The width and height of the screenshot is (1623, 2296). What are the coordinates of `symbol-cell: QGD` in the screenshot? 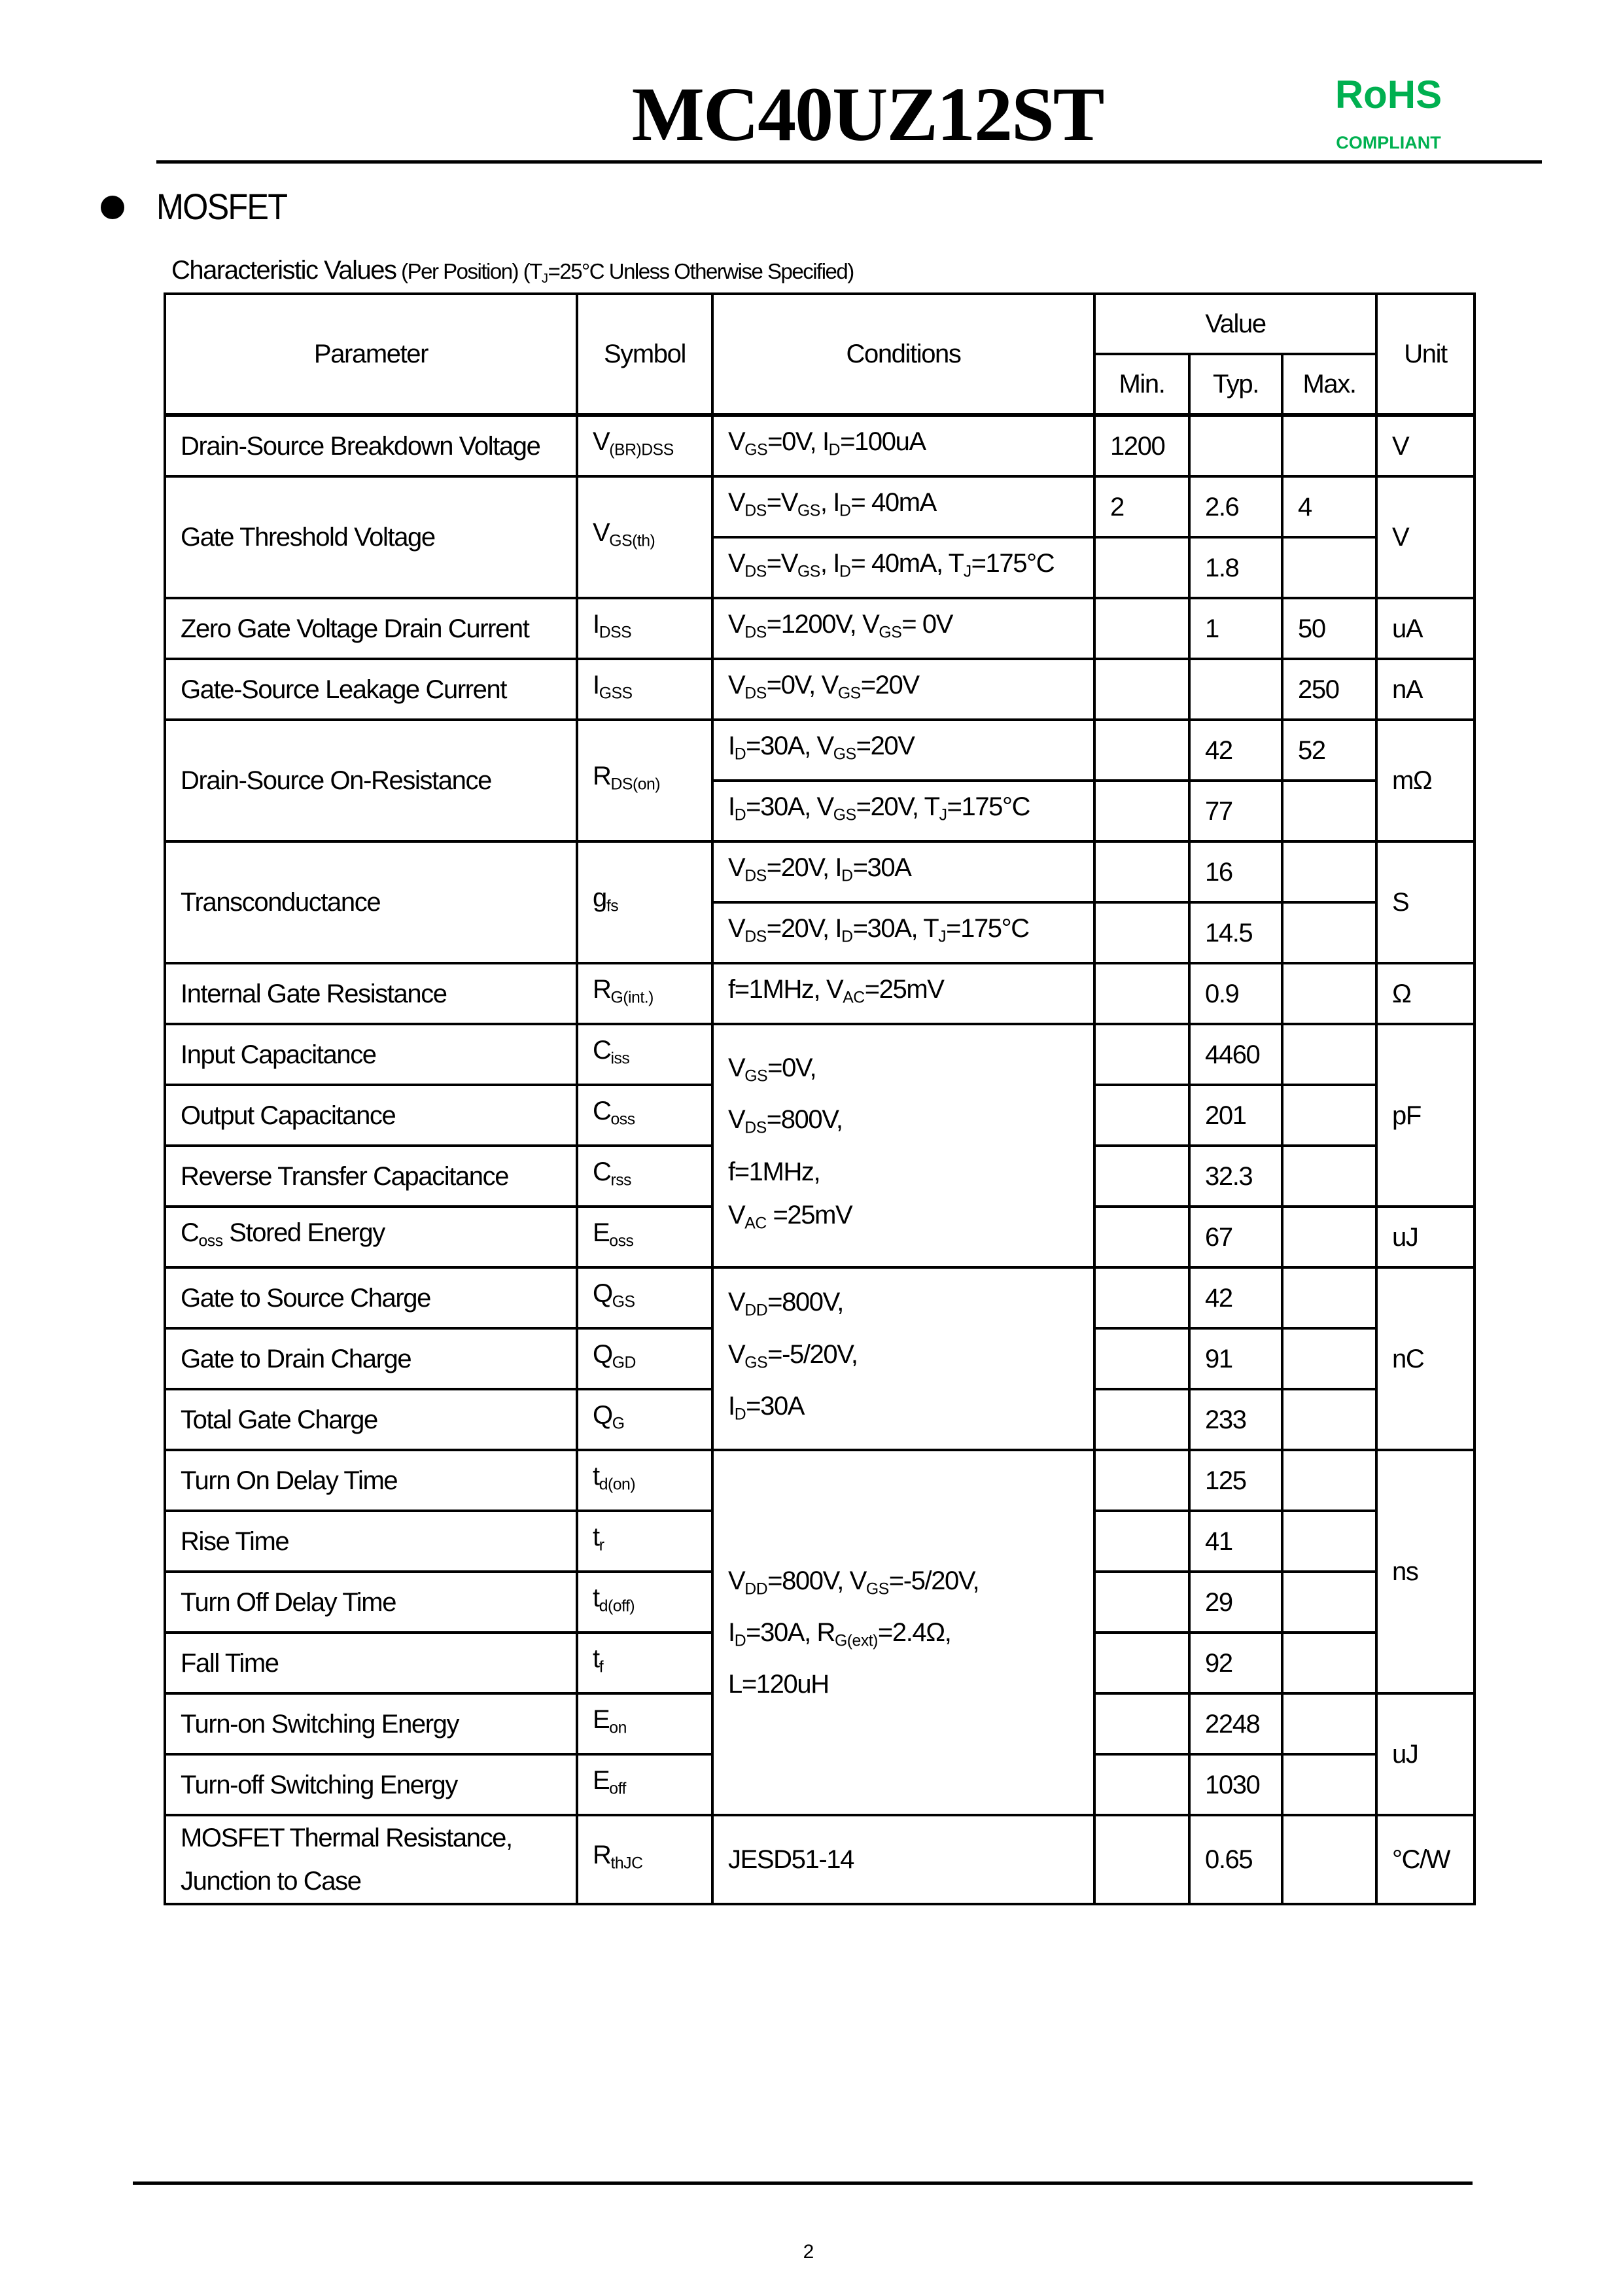 It's located at (645, 1358).